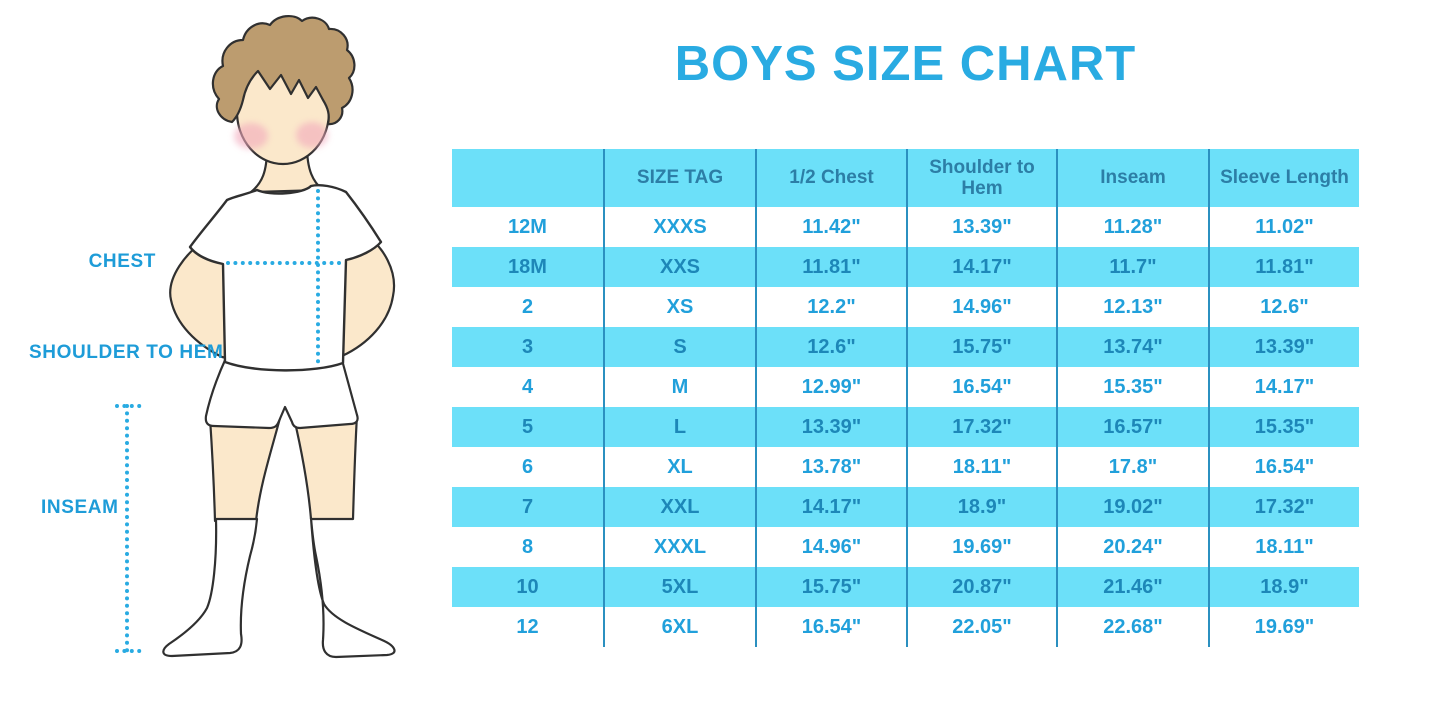  I want to click on size-tag-cell: XXXS, so click(679, 227).